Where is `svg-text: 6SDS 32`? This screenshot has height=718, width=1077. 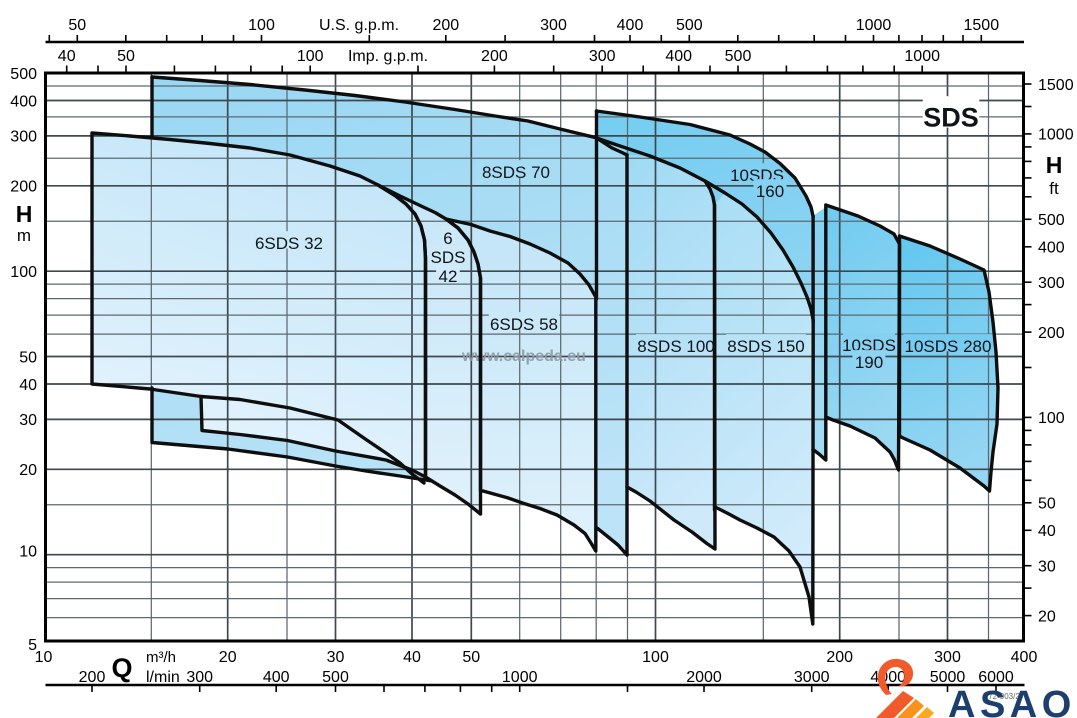
svg-text: 6SDS 32 is located at coordinates (289, 243).